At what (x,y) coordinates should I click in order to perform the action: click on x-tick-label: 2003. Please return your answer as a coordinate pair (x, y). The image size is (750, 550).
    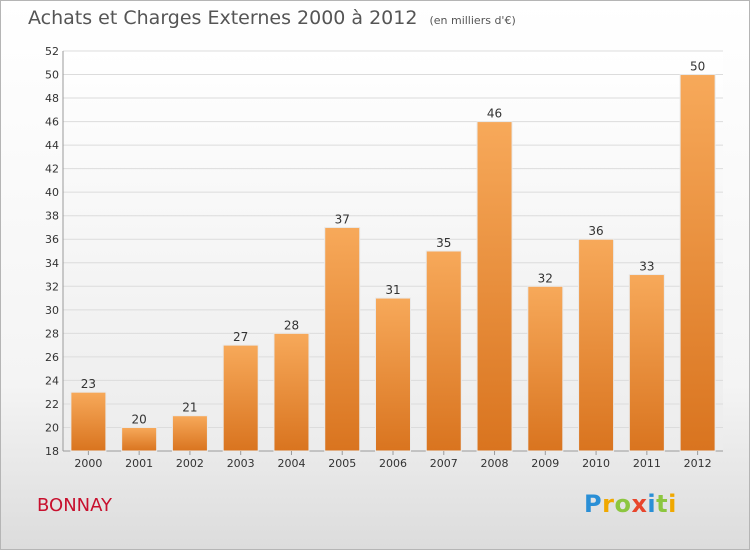
    Looking at the image, I should click on (241, 463).